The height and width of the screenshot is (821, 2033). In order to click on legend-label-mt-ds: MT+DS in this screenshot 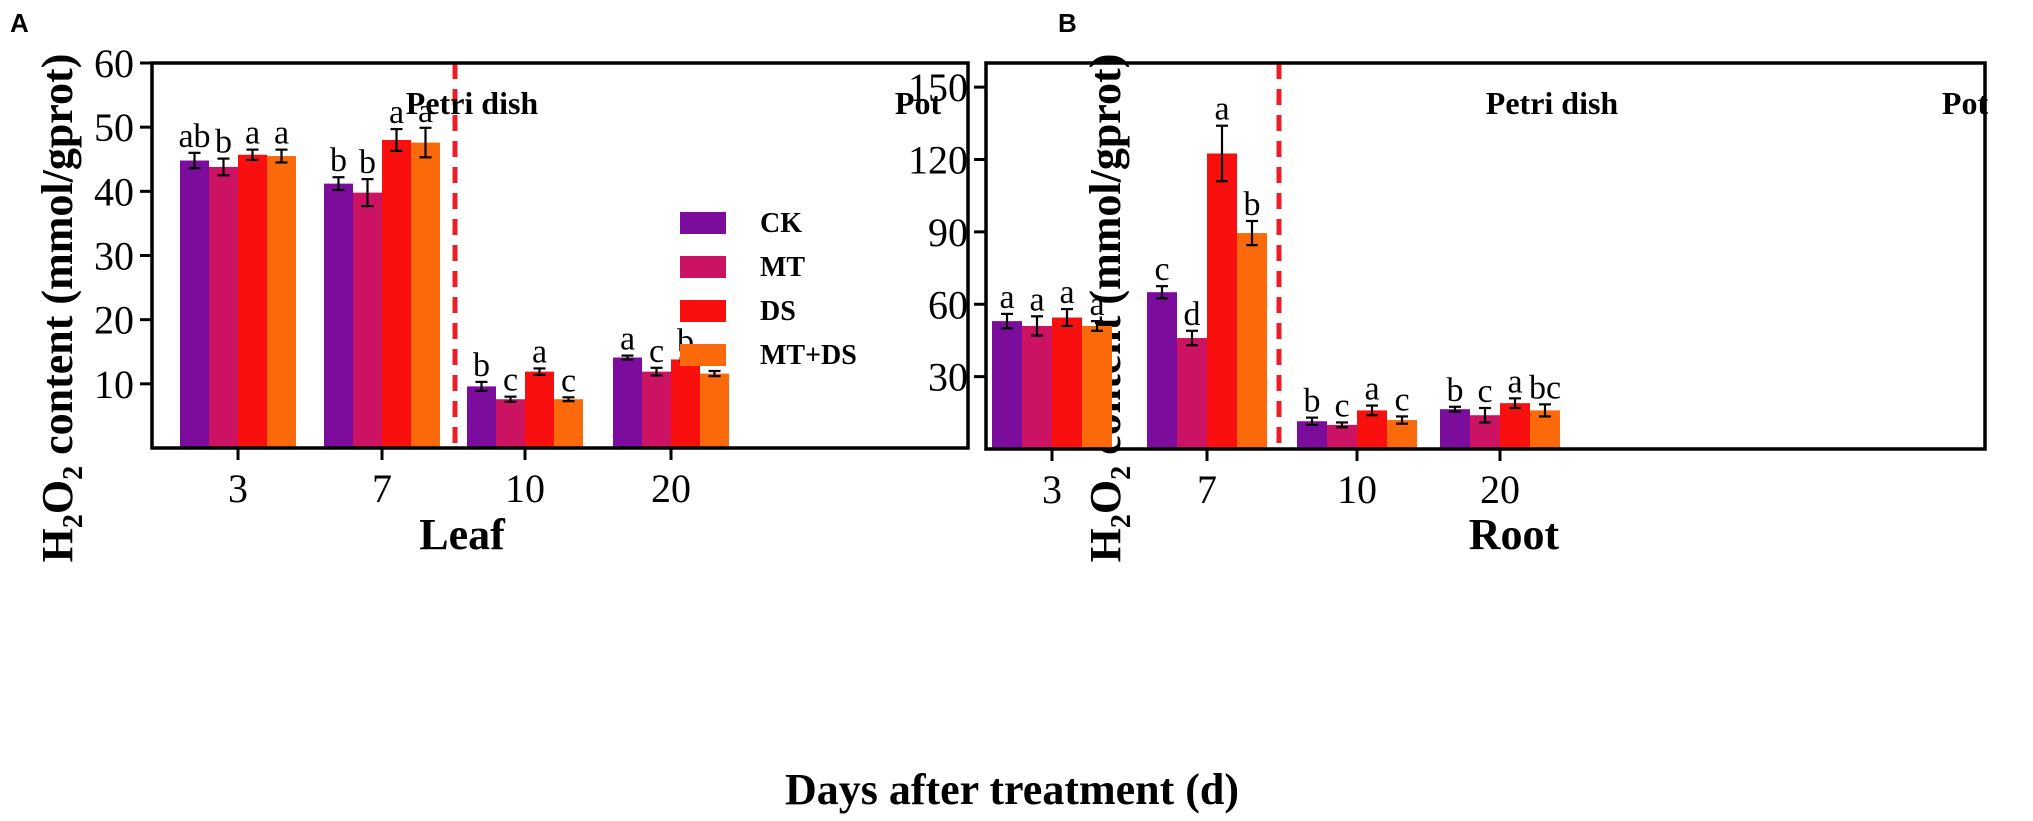, I will do `click(808, 355)`.